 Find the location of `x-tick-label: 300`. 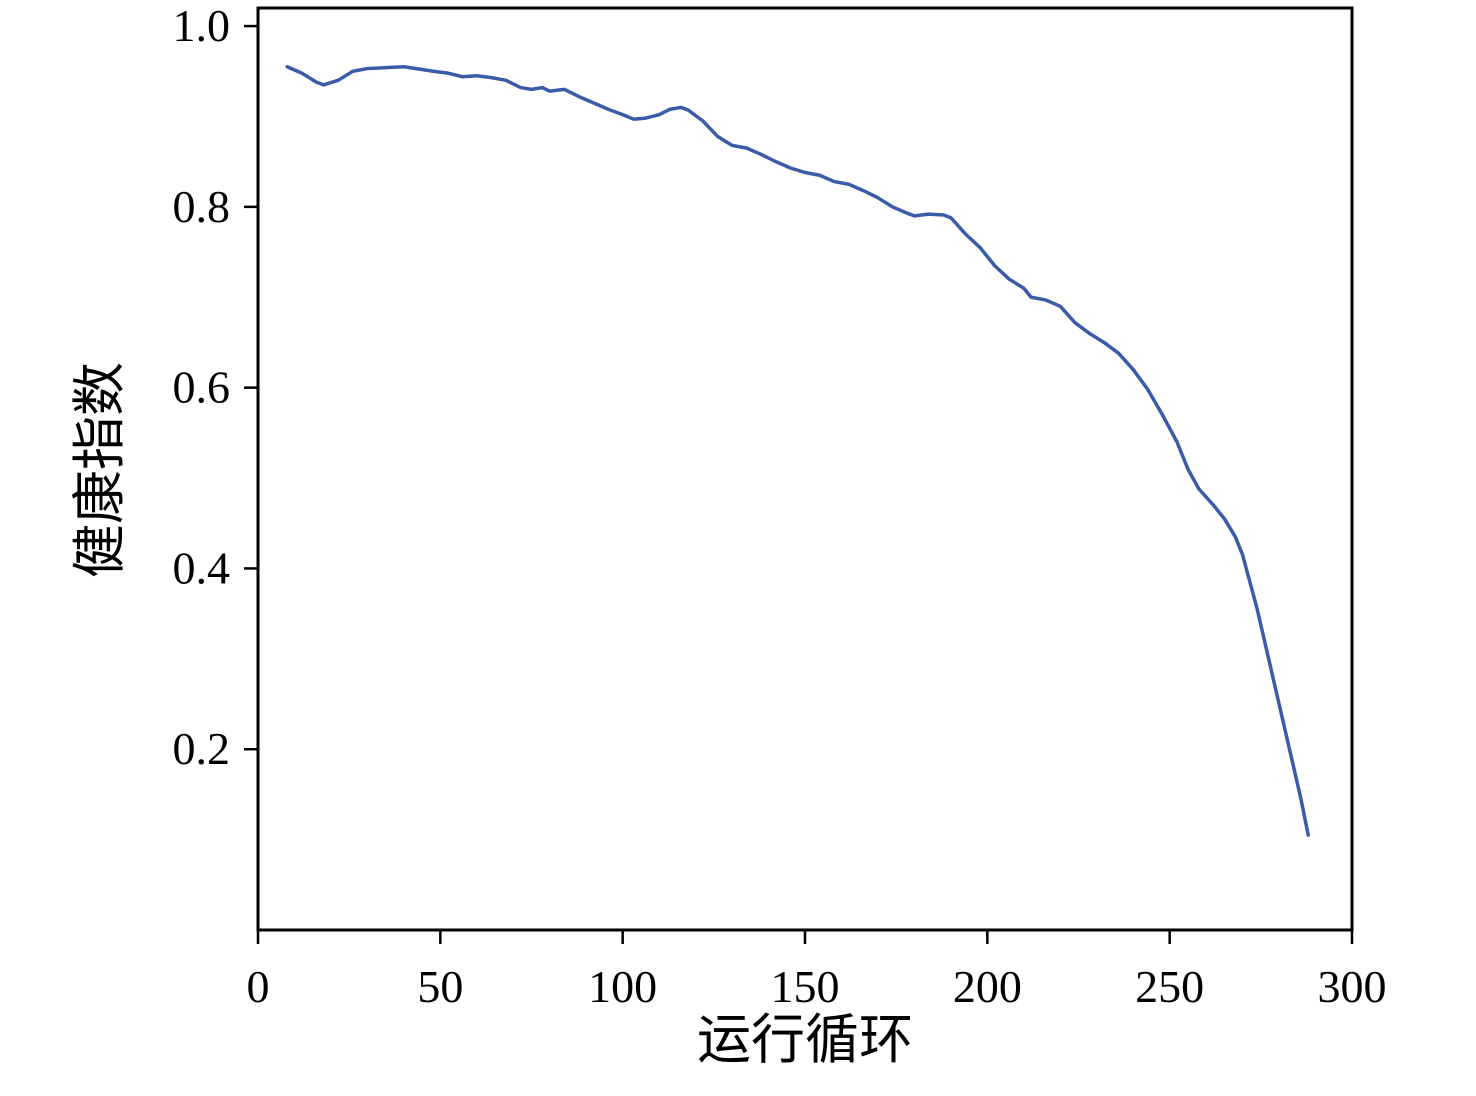

x-tick-label: 300 is located at coordinates (1352, 986).